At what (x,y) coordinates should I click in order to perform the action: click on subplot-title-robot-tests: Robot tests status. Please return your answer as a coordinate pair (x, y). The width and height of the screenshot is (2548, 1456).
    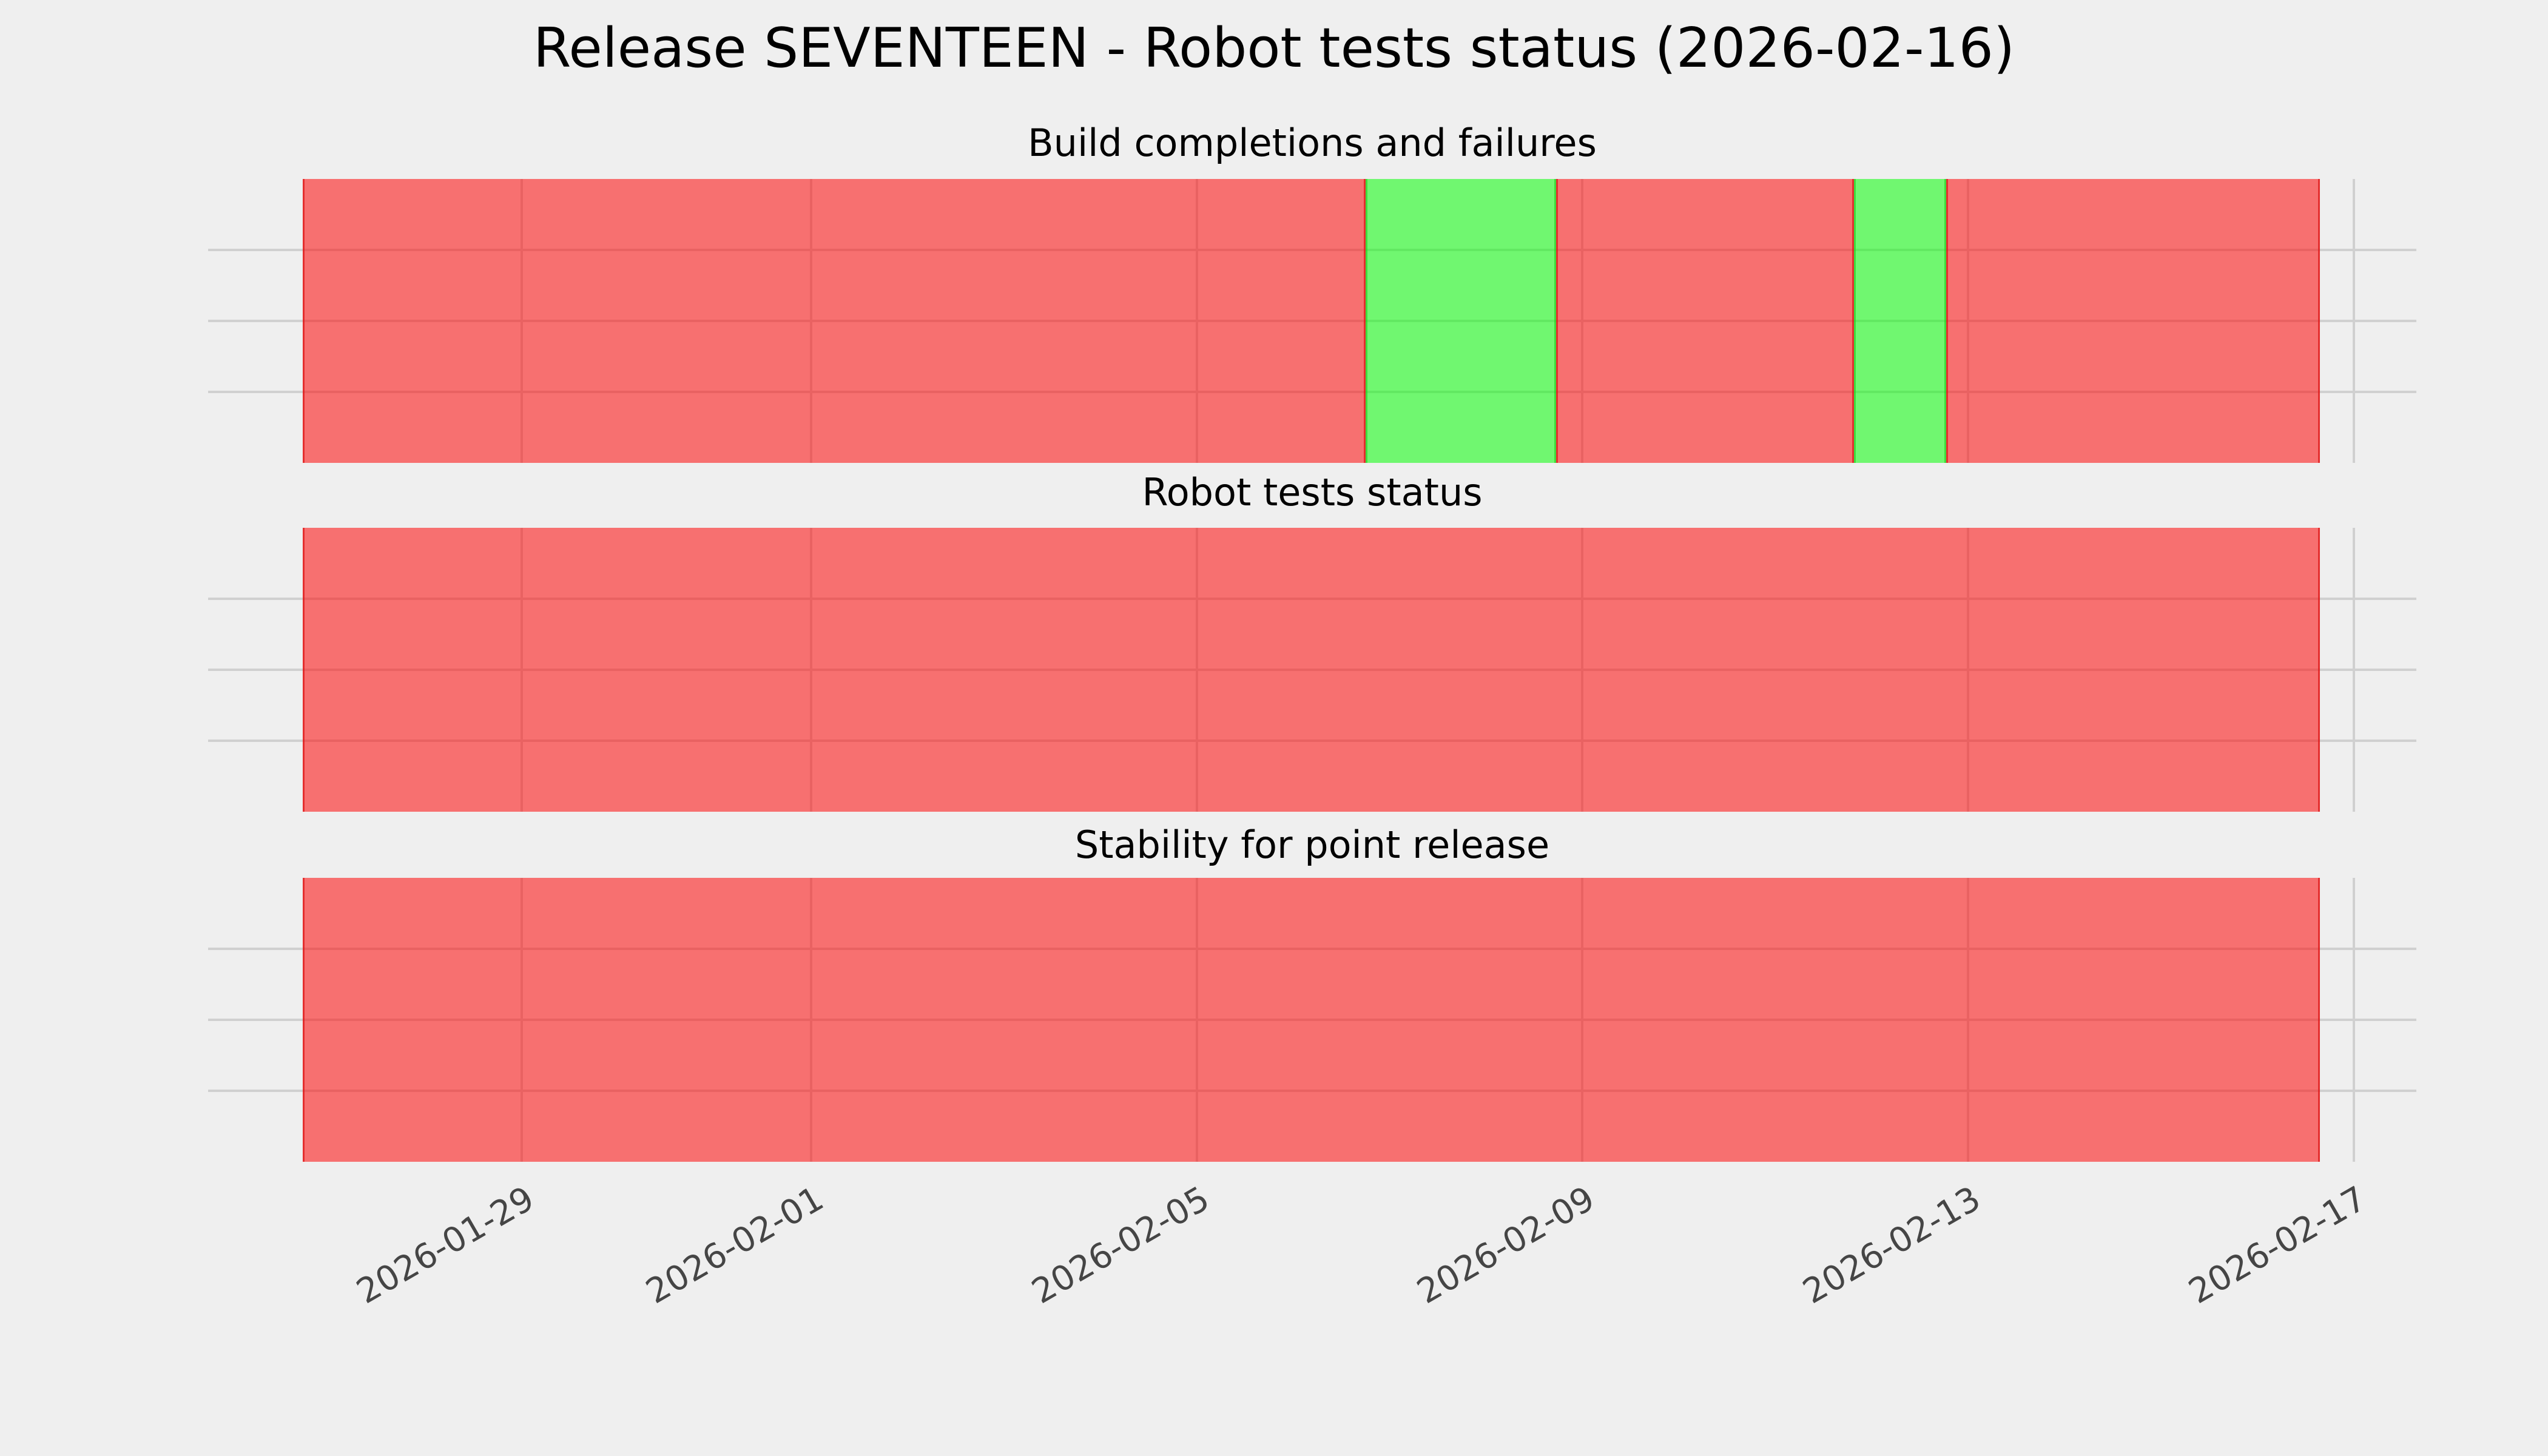
    Looking at the image, I should click on (1312, 492).